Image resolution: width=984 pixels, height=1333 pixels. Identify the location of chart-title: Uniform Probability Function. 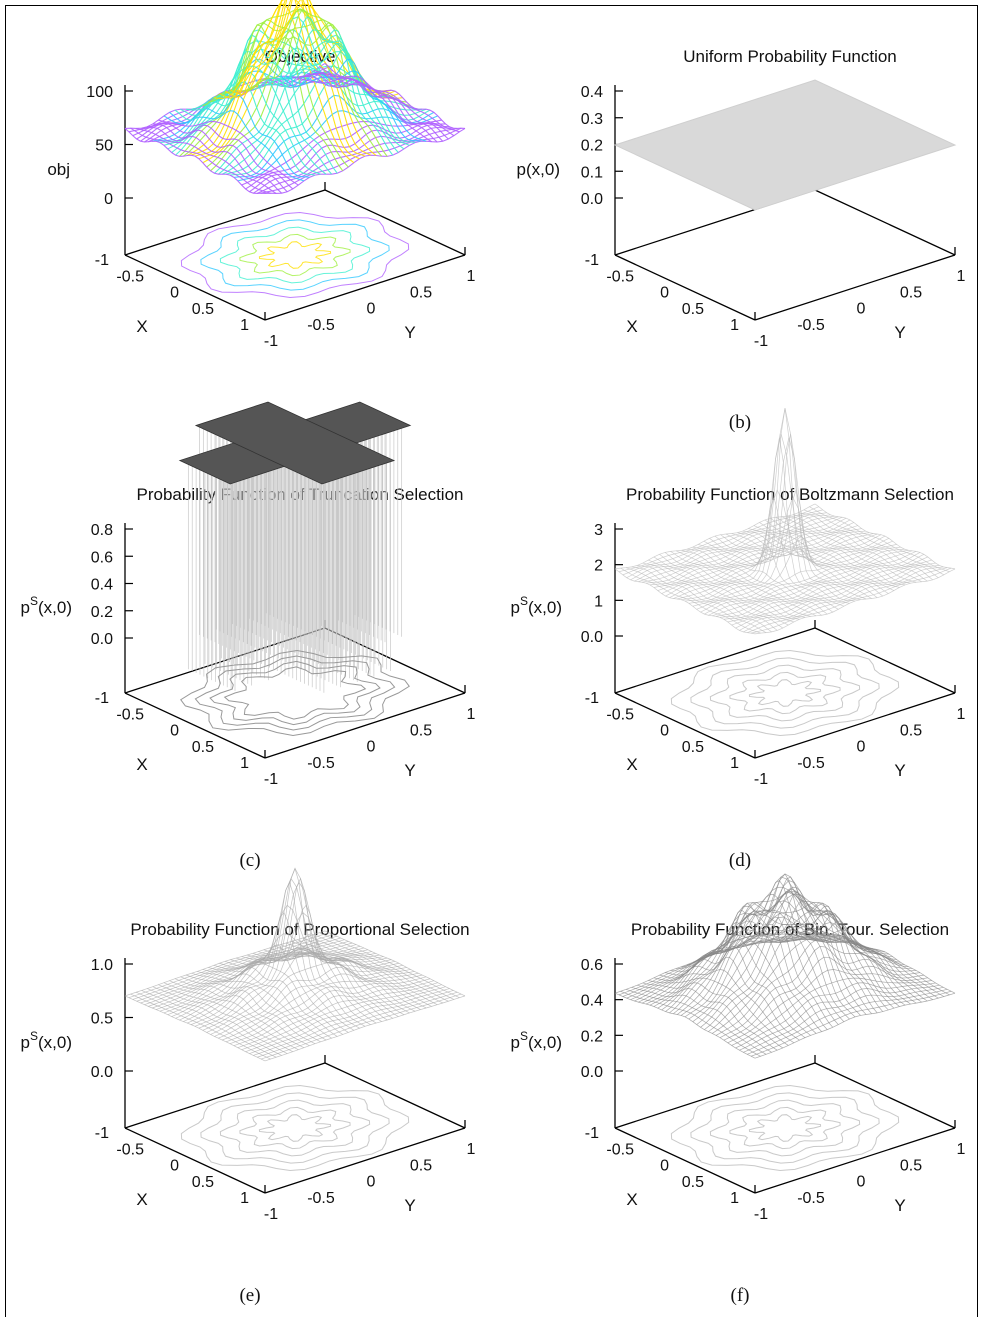
(790, 56).